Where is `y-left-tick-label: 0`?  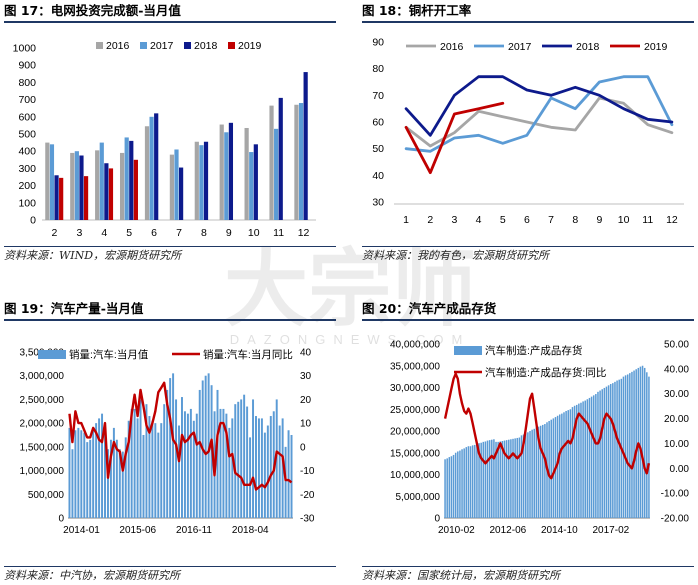
y-left-tick-label: 0 is located at coordinates (61, 519).